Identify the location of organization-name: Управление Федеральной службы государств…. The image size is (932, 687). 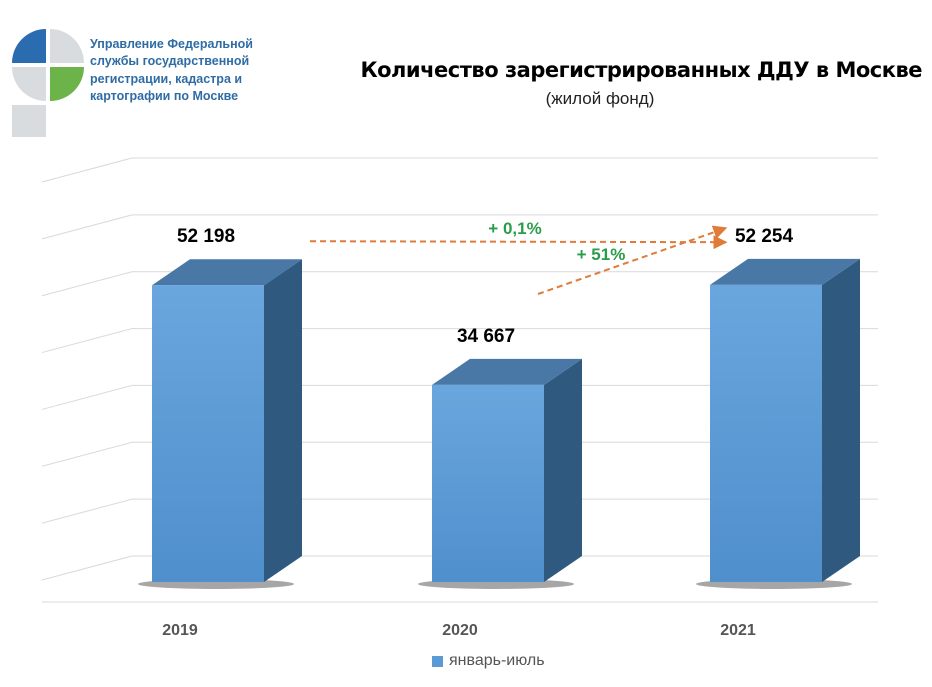
(190, 70).